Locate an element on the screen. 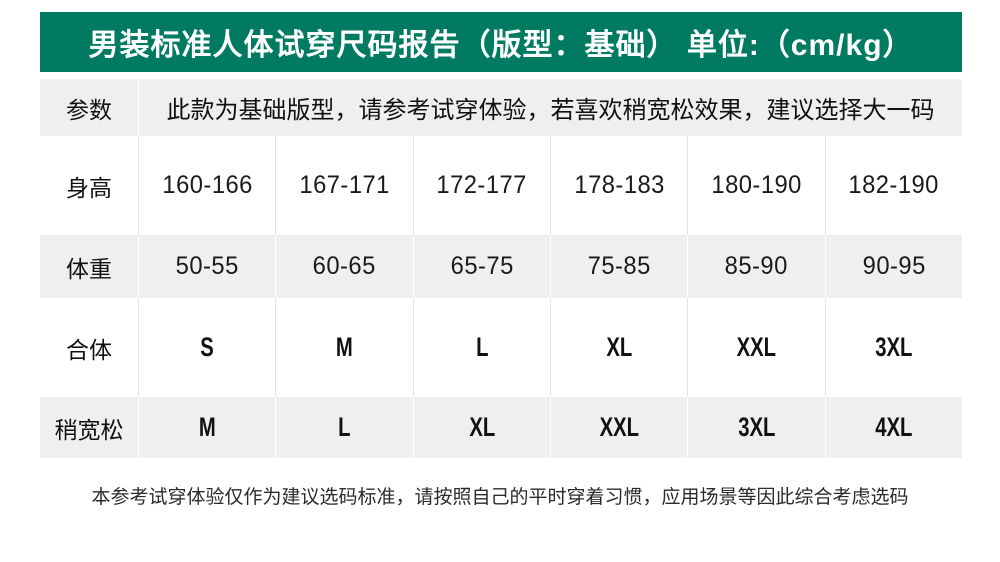  table-row-params: 参数 此款为基础版型，请参考试穿体验，若喜欢稍宽松效果，建议选择大一码 is located at coordinates (501, 107).